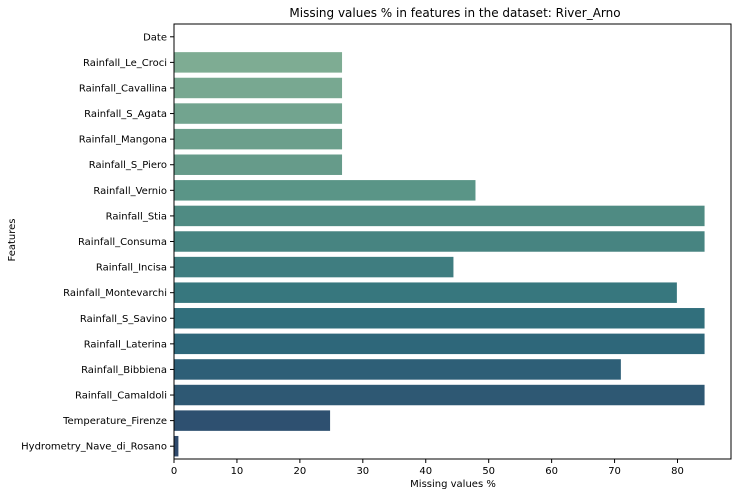 The width and height of the screenshot is (738, 500). What do you see at coordinates (258, 88) in the screenshot?
I see `bar-rainfall-cavallina` at bounding box center [258, 88].